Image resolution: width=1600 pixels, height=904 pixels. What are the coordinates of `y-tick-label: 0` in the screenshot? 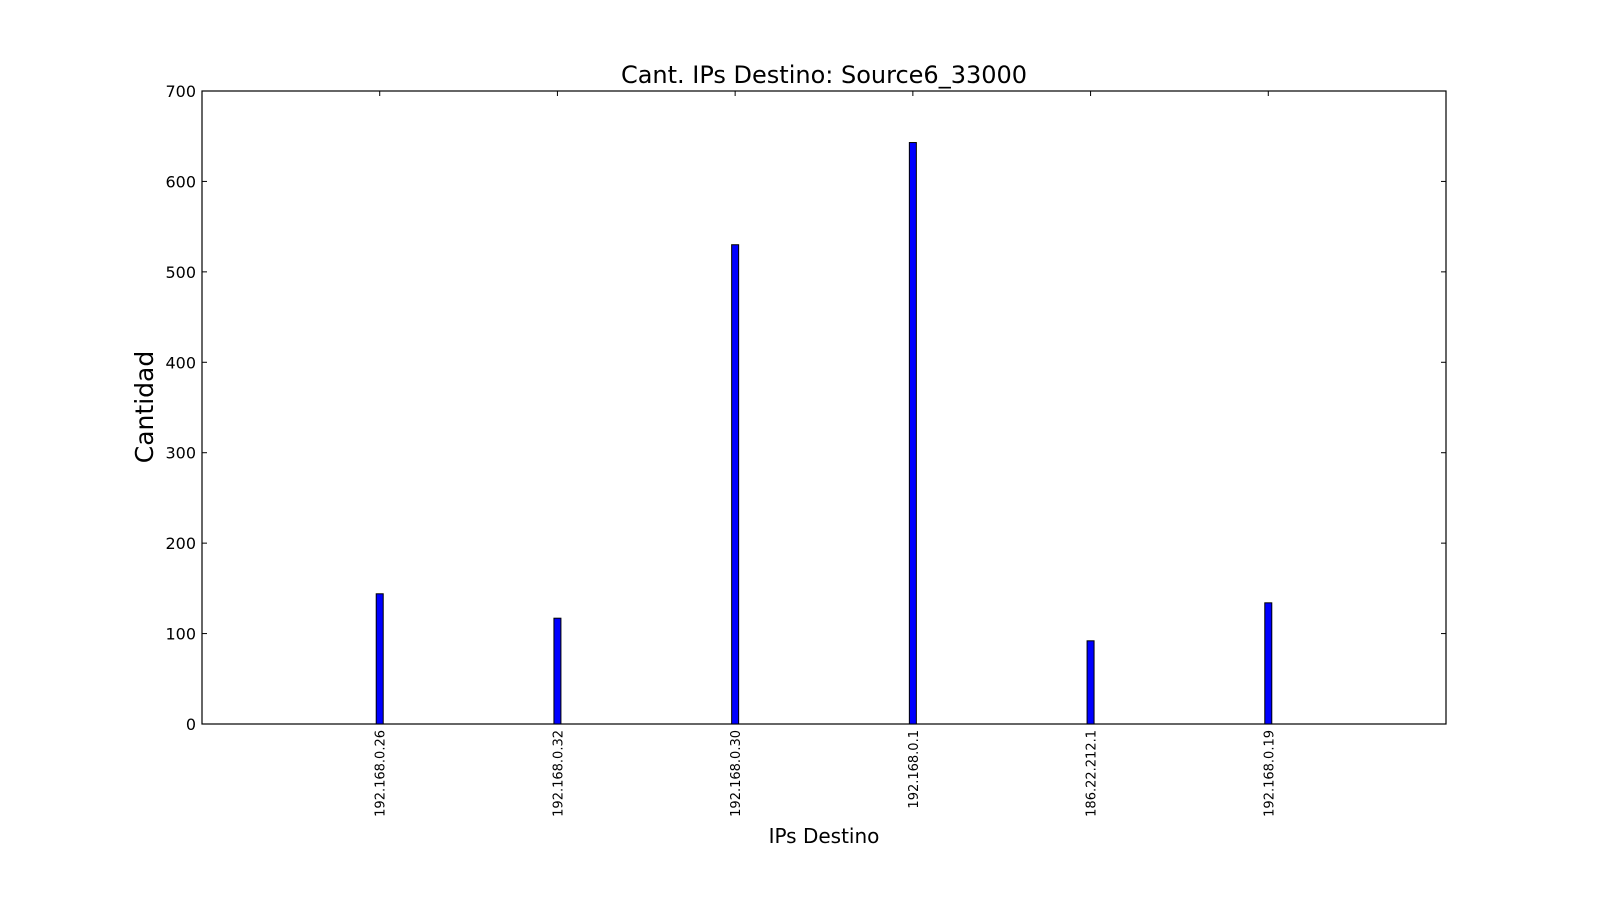 It's located at (191, 724).